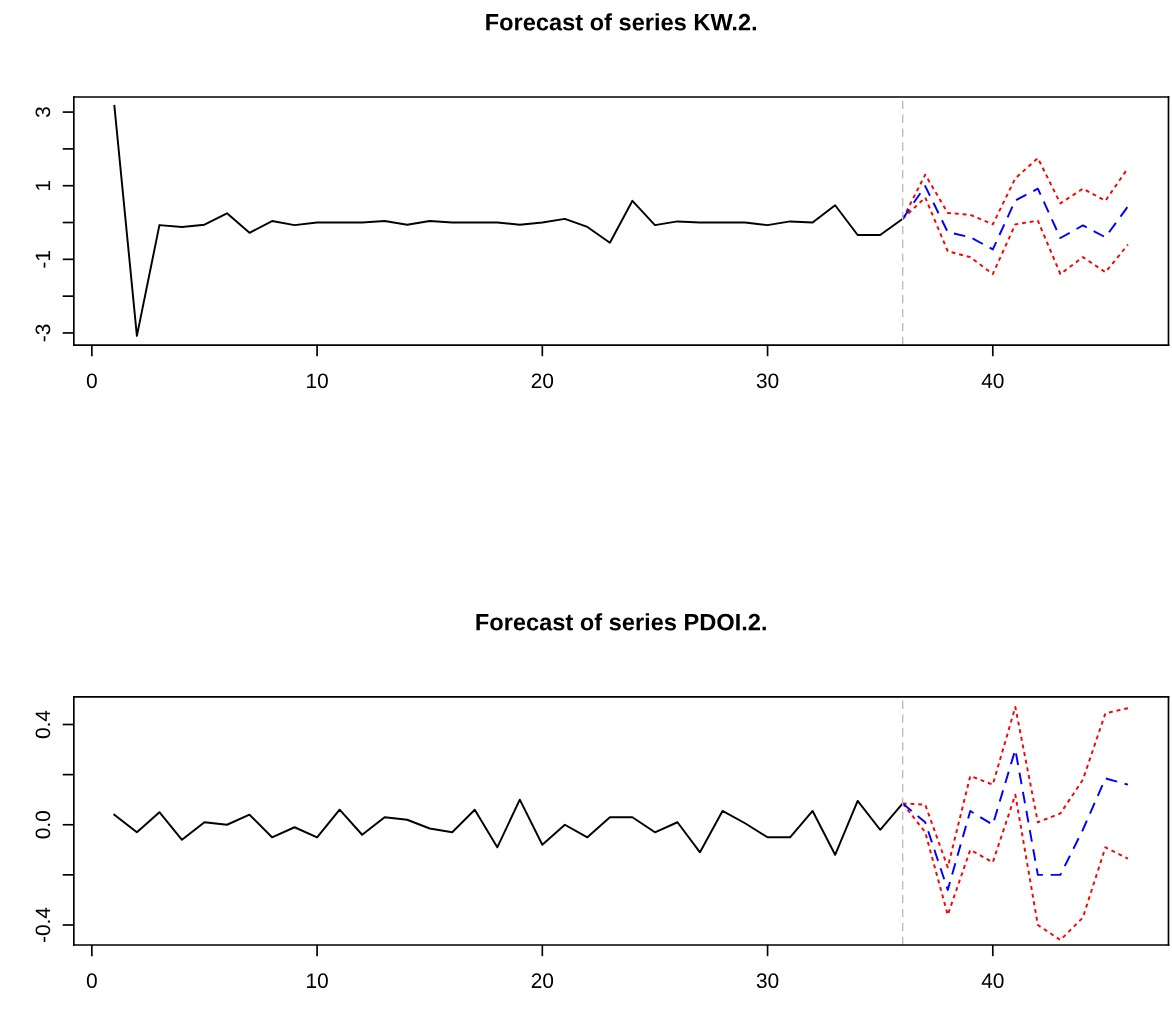 The width and height of the screenshot is (1172, 1021). Describe the element at coordinates (43, 825) in the screenshot. I see `y-tick-label: 0.0` at that location.